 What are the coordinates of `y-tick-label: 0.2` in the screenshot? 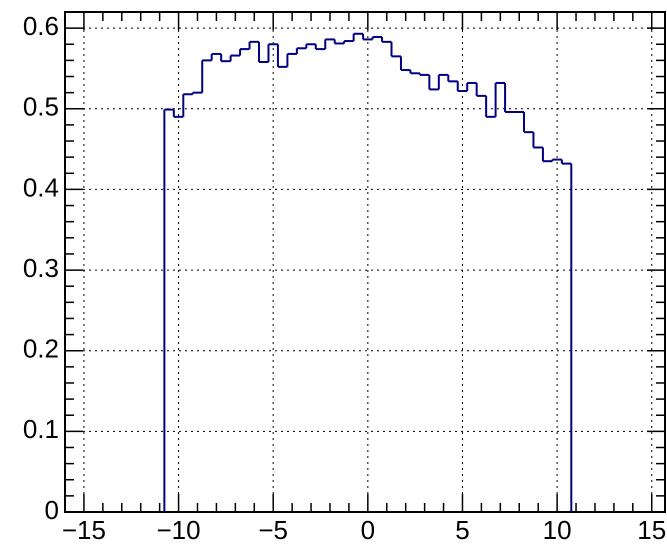 It's located at (41, 349).